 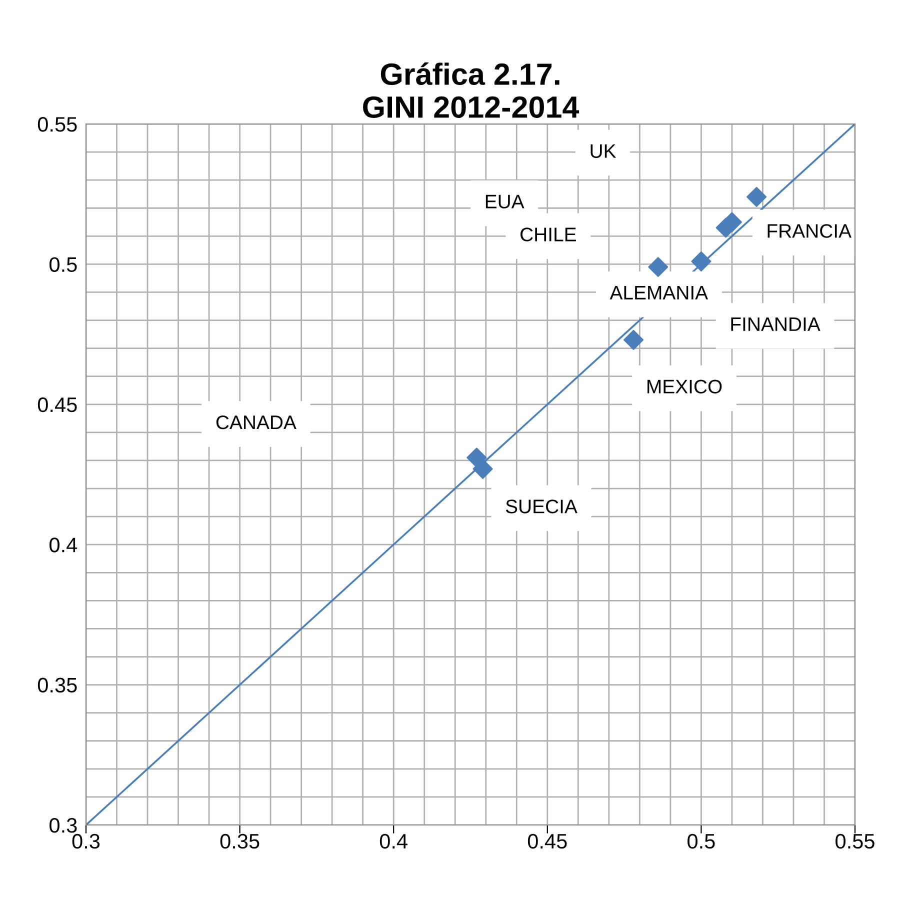 What do you see at coordinates (548, 235) in the screenshot?
I see `annotation: CHILE` at bounding box center [548, 235].